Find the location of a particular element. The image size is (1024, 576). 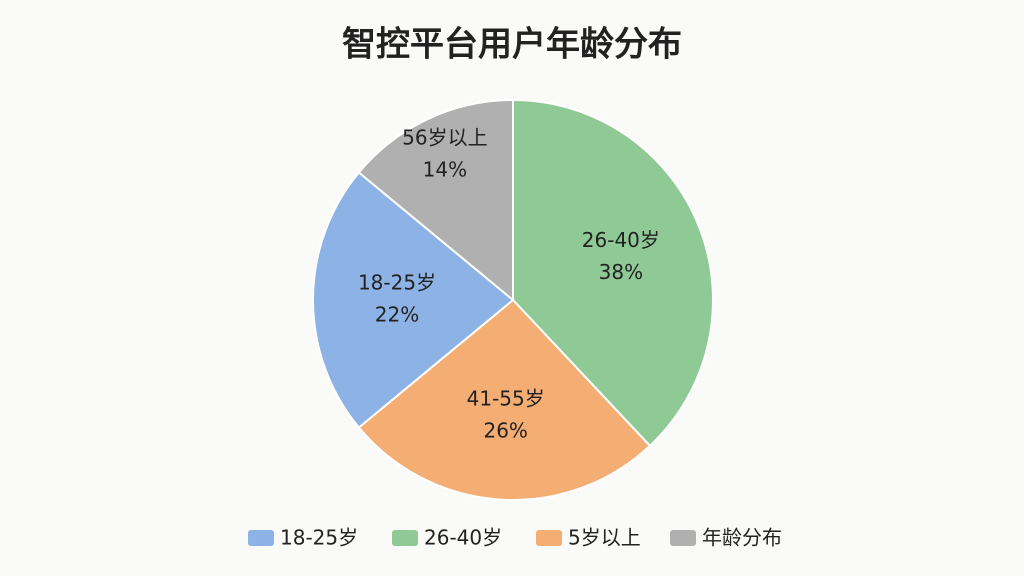

slice-value-label: 38% is located at coordinates (621, 272).